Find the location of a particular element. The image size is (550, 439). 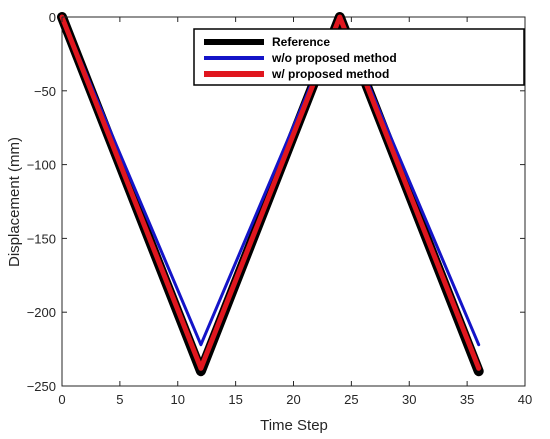

x-tick-label: 40 is located at coordinates (525, 399).